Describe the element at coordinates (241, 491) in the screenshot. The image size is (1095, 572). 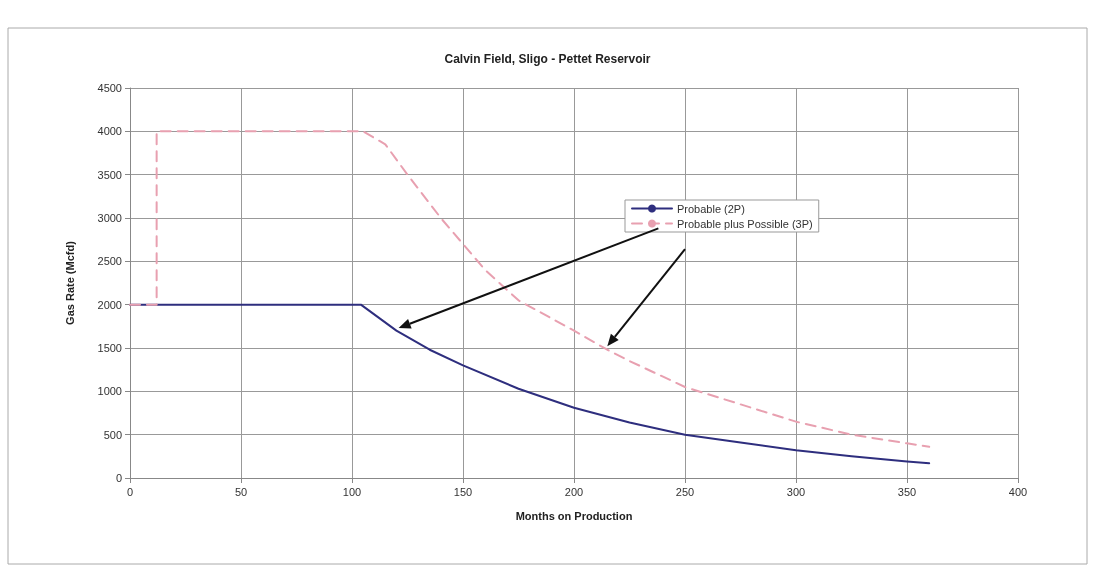
I see `x-tick-label: 50` at that location.